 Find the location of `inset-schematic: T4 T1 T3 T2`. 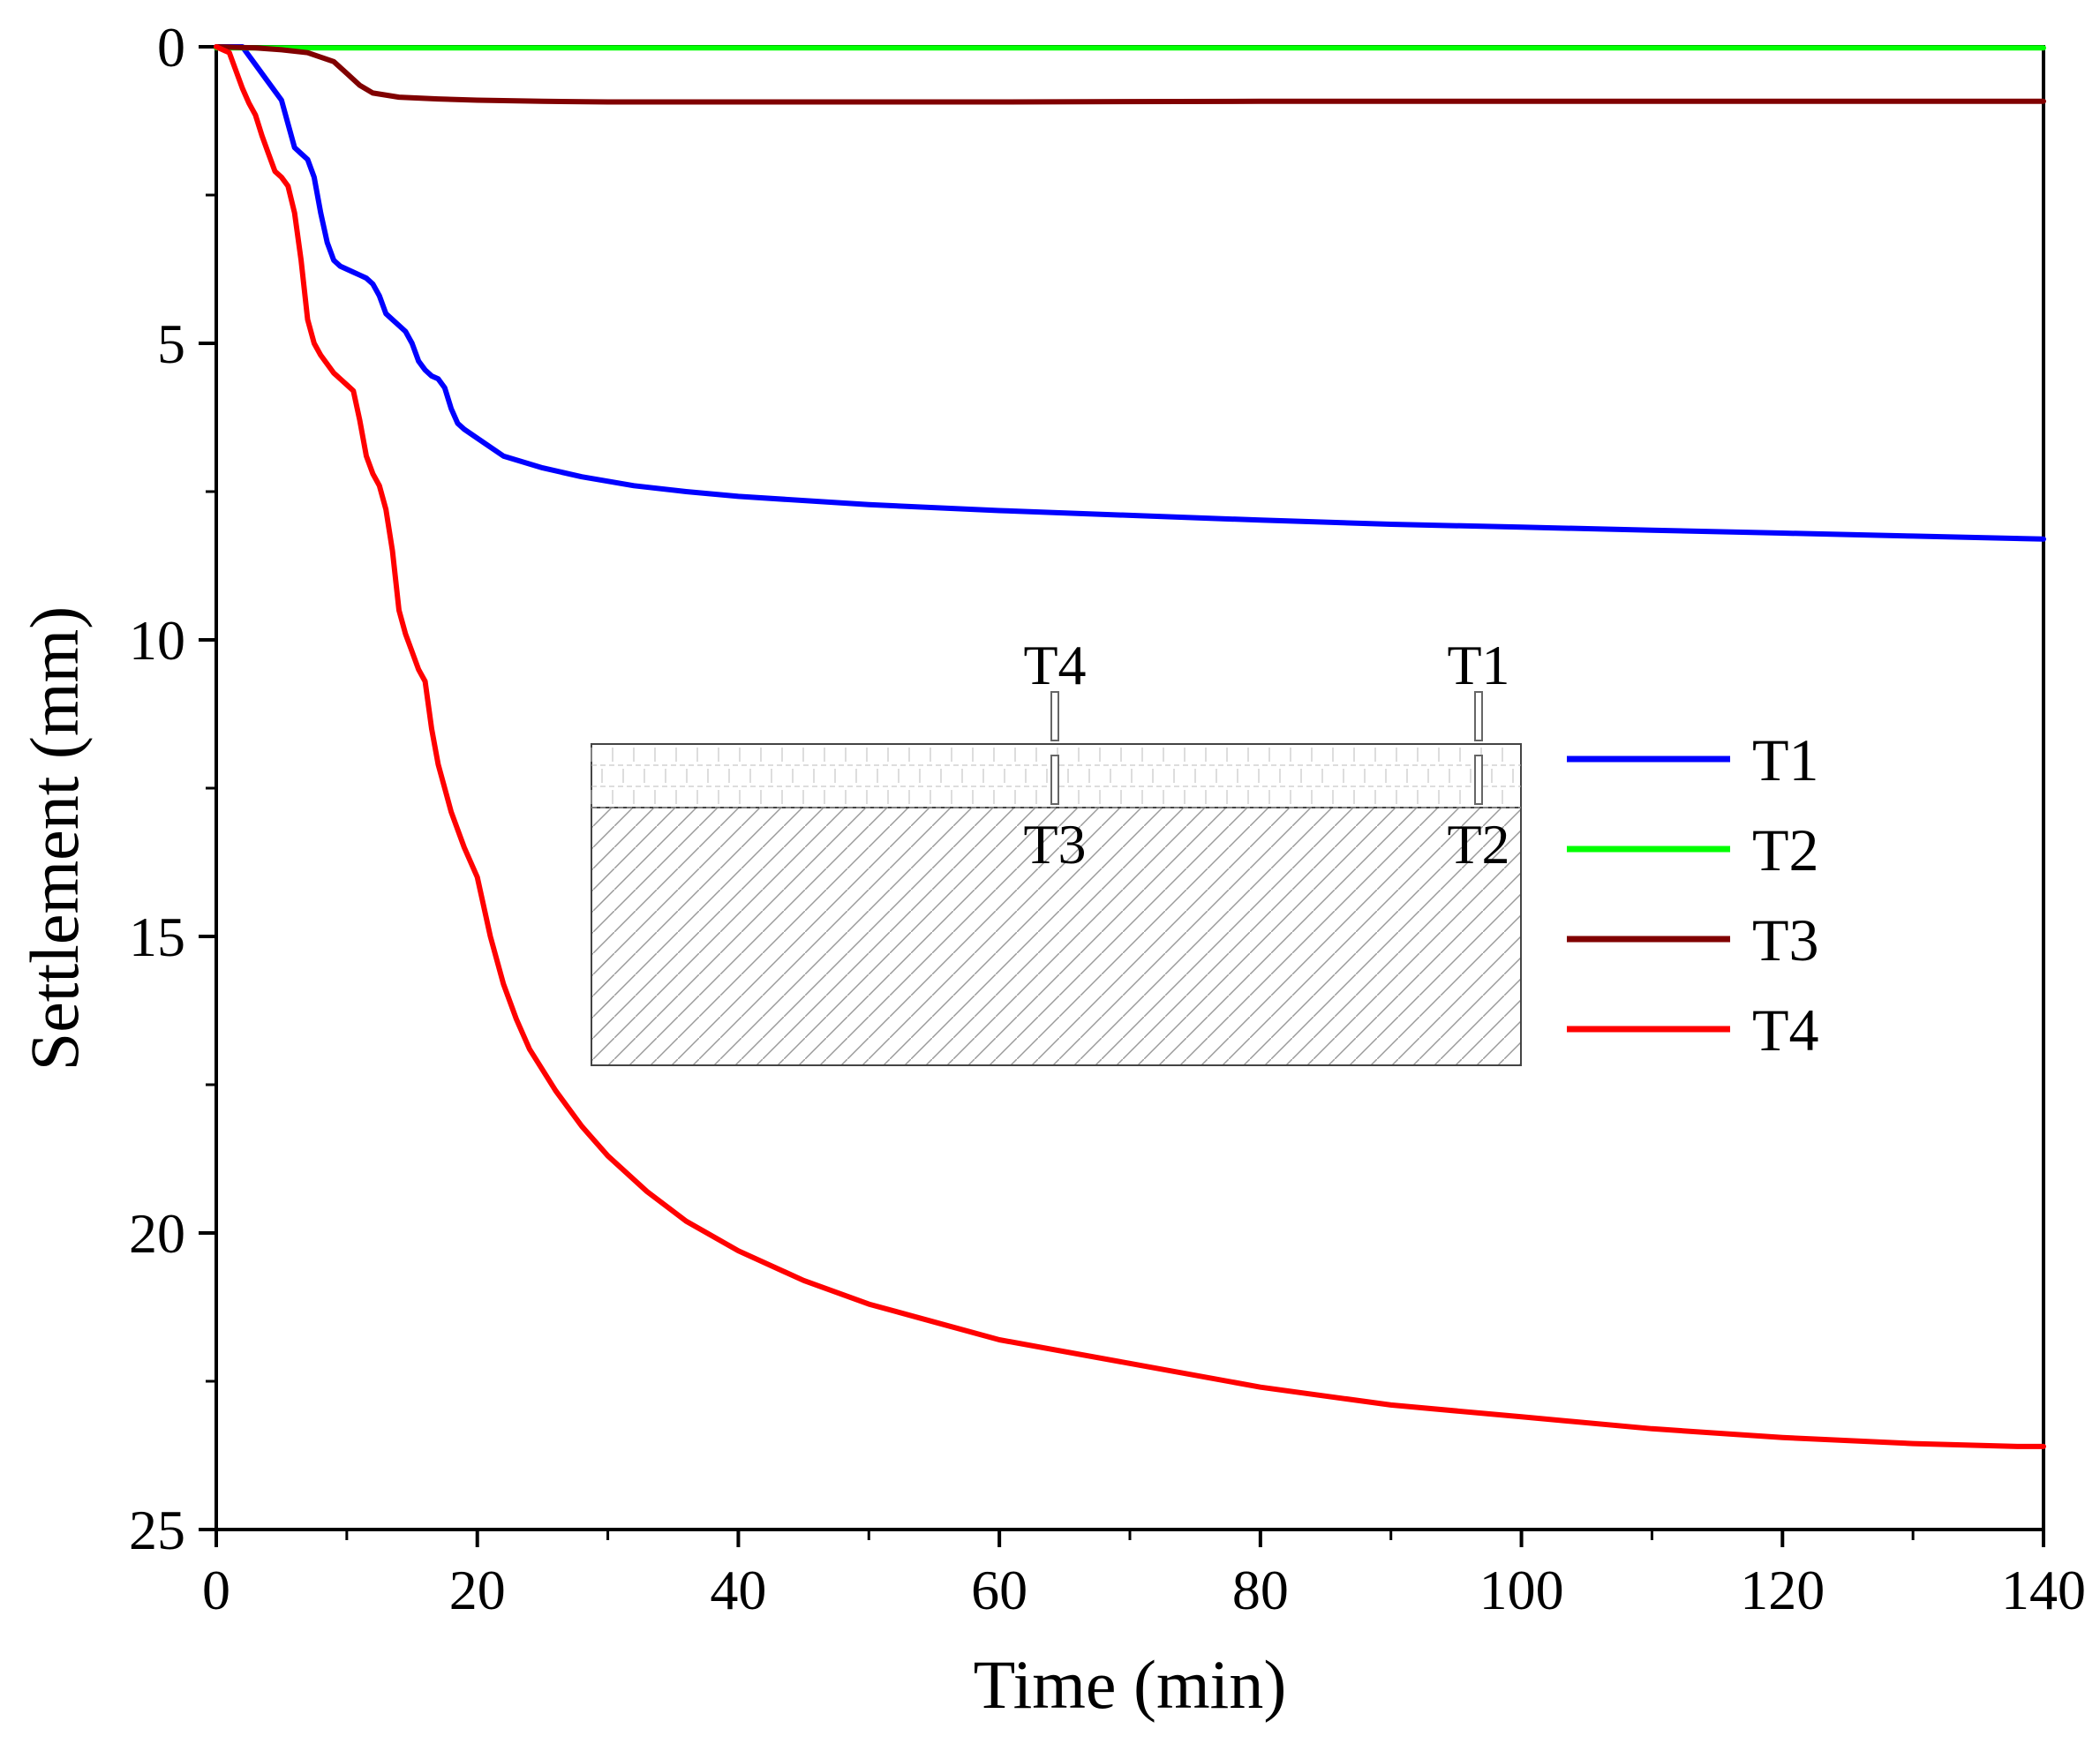

inset-schematic: T4 T1 T3 T2 is located at coordinates (1056, 843).